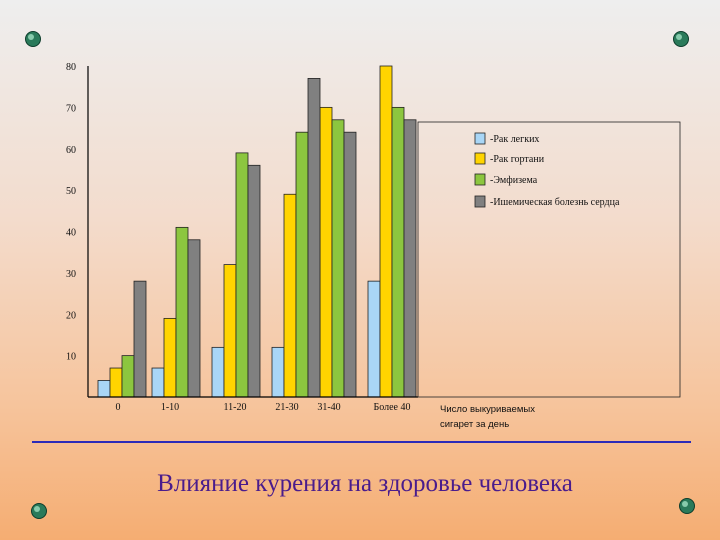  Describe the element at coordinates (514, 180) in the screenshot. I see `legend-label: -Эмфизема` at that location.